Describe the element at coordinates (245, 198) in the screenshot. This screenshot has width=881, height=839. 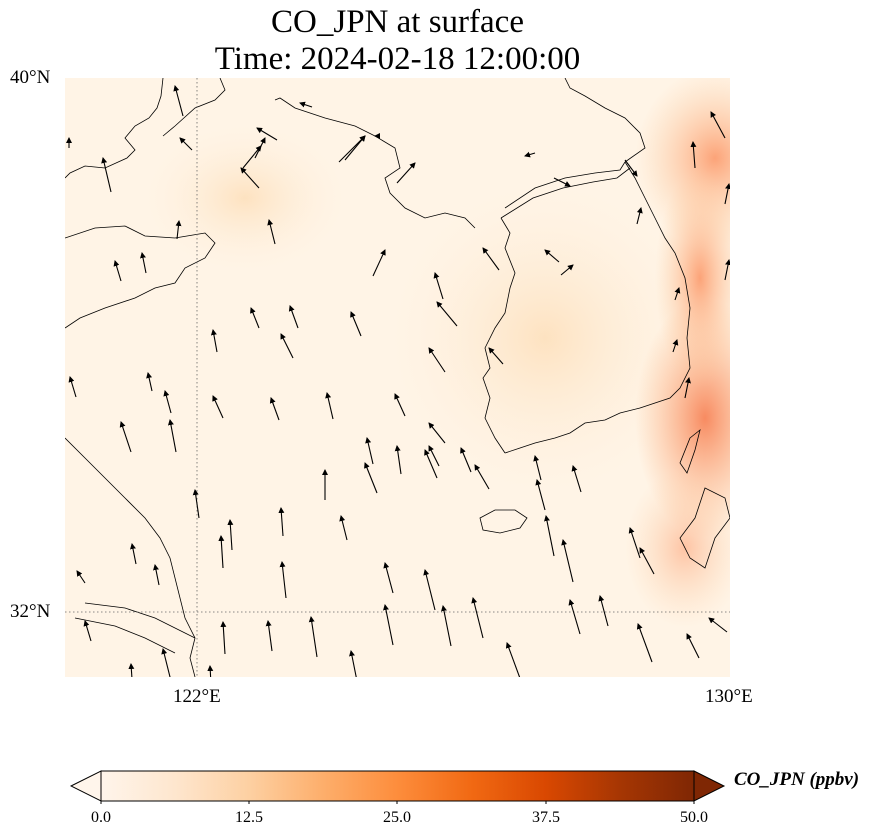
I see `field-plume-bohai` at that location.